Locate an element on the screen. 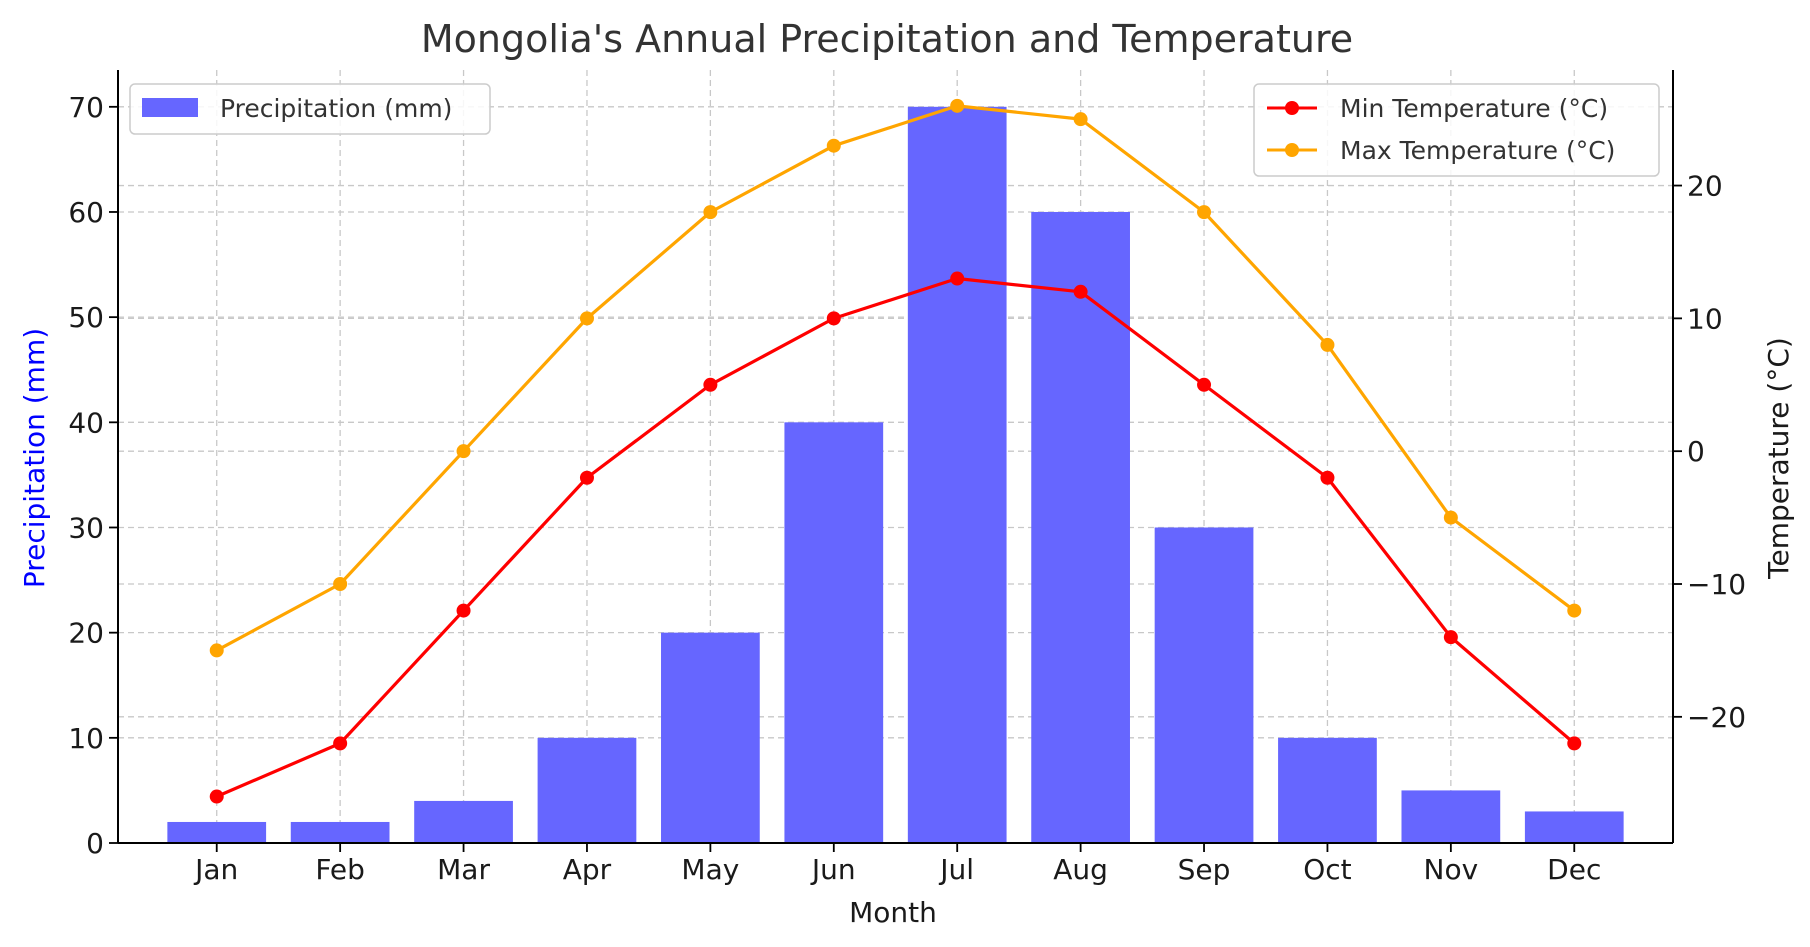 The image size is (1810, 947). point-max-temp-apr is located at coordinates (586, 318).